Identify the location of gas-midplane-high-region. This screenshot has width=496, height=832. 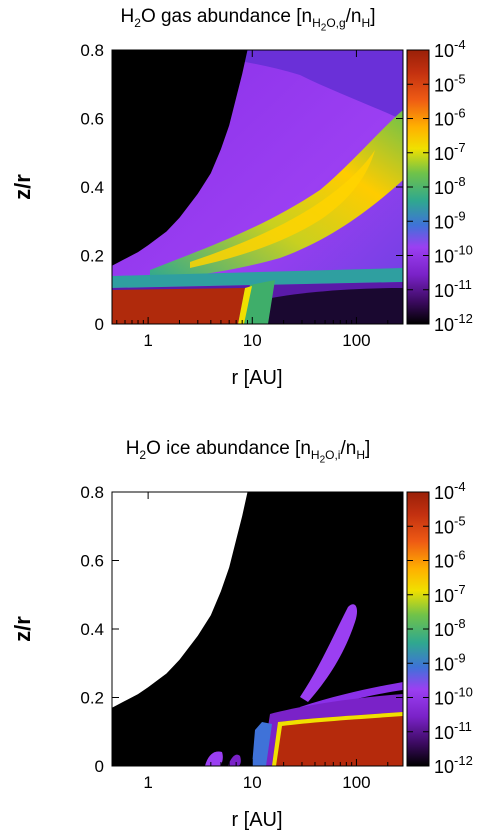
(178, 306).